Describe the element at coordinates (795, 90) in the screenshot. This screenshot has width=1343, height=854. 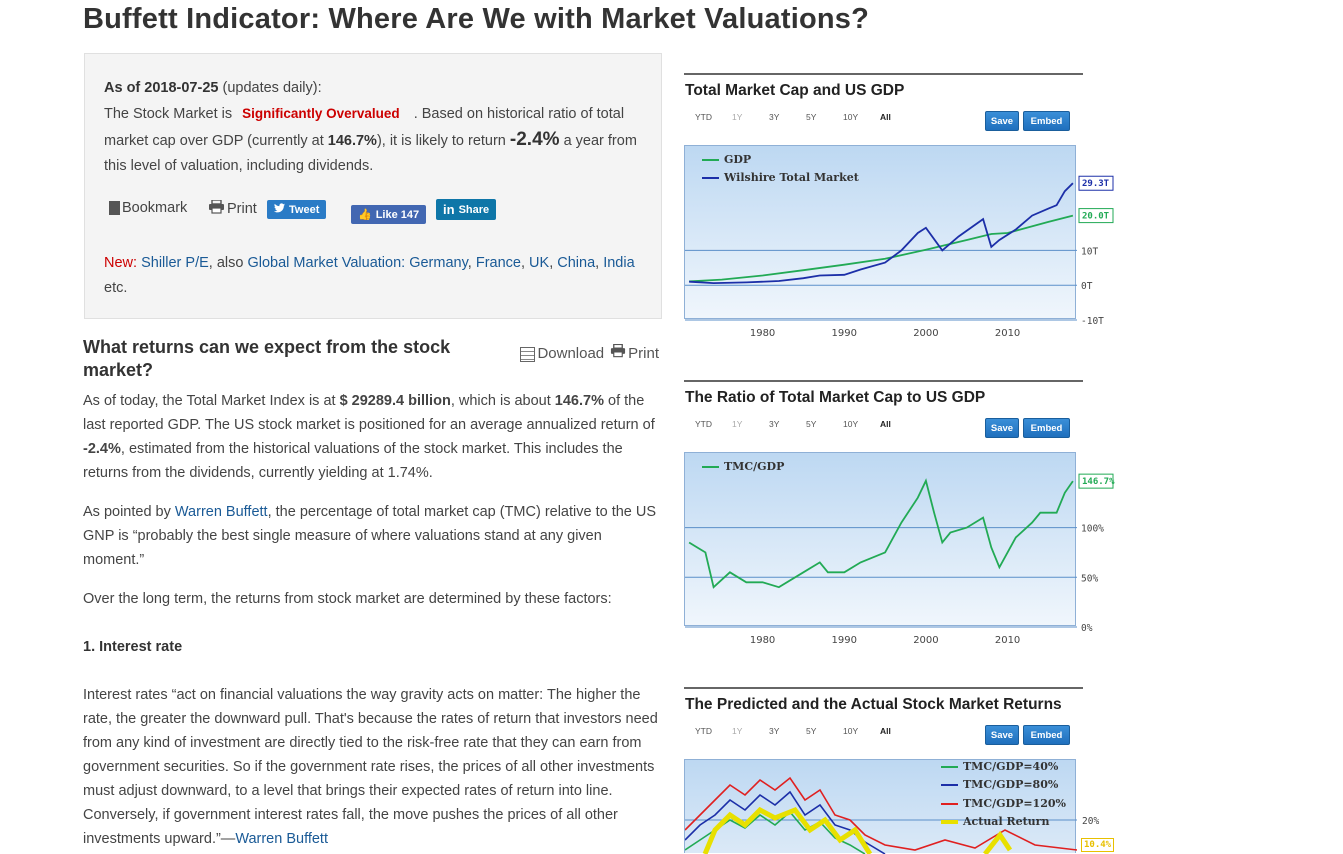
I see `chart-title: Total Market Cap and US GDP` at that location.